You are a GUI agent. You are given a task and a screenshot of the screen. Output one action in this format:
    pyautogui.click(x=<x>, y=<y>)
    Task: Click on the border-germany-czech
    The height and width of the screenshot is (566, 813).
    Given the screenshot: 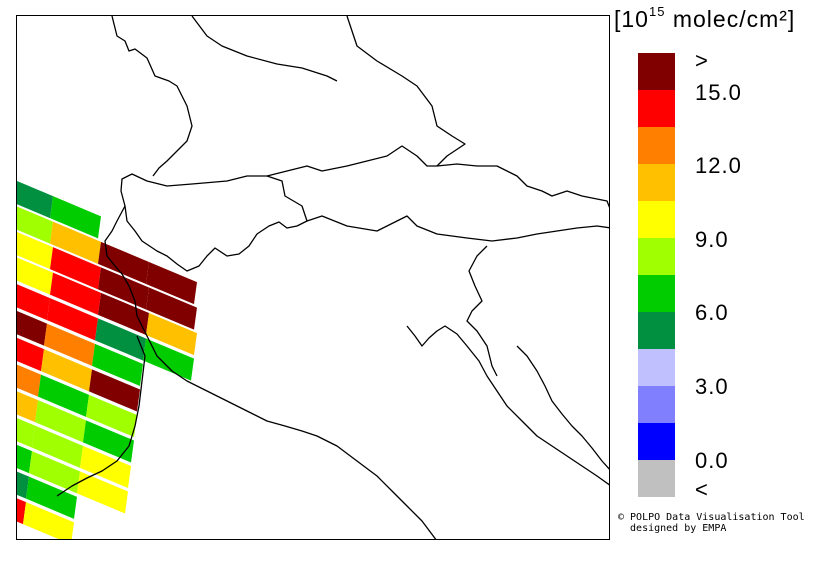 What is the action you would take?
    pyautogui.click(x=406, y=91)
    